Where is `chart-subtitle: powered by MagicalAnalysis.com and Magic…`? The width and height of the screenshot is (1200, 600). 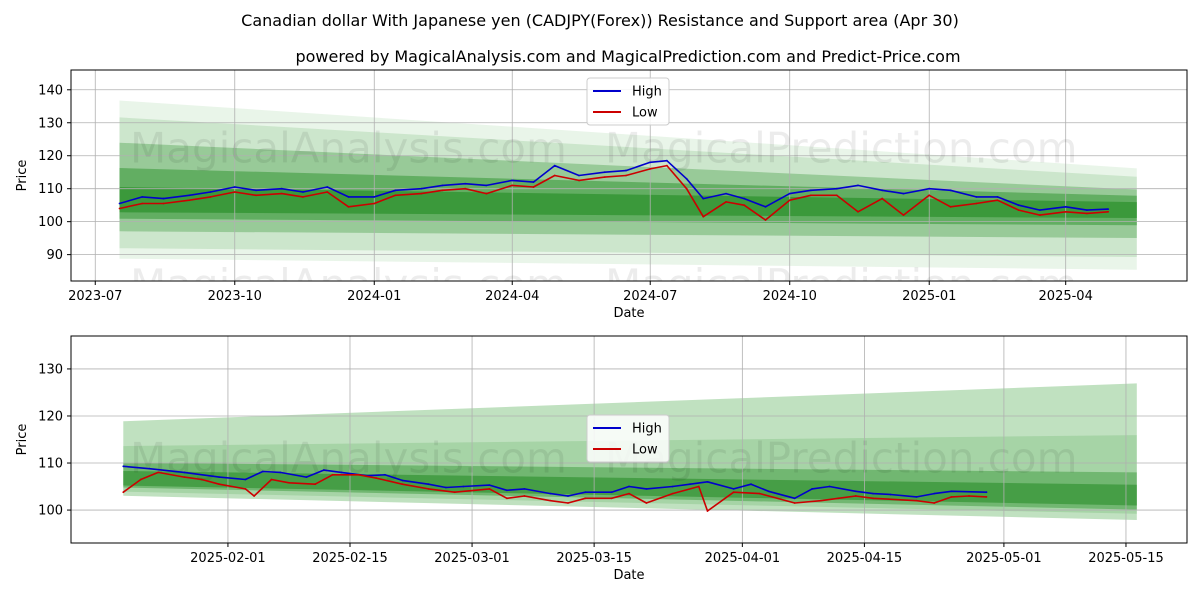 chart-subtitle: powered by MagicalAnalysis.com and Magic… is located at coordinates (627, 56).